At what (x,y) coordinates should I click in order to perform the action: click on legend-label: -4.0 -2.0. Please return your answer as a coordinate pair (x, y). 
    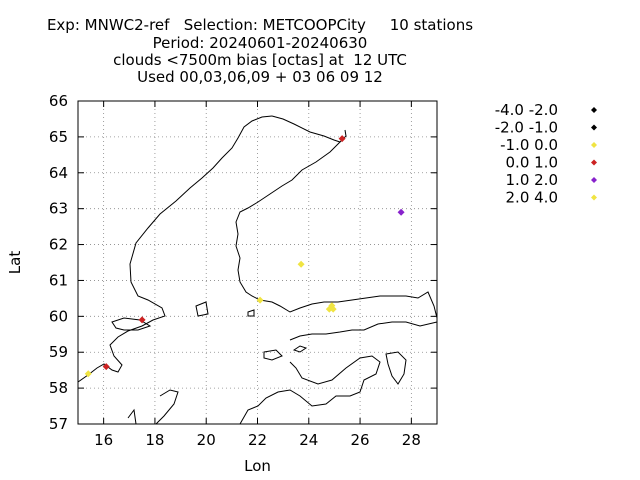
    Looking at the image, I should click on (526, 110).